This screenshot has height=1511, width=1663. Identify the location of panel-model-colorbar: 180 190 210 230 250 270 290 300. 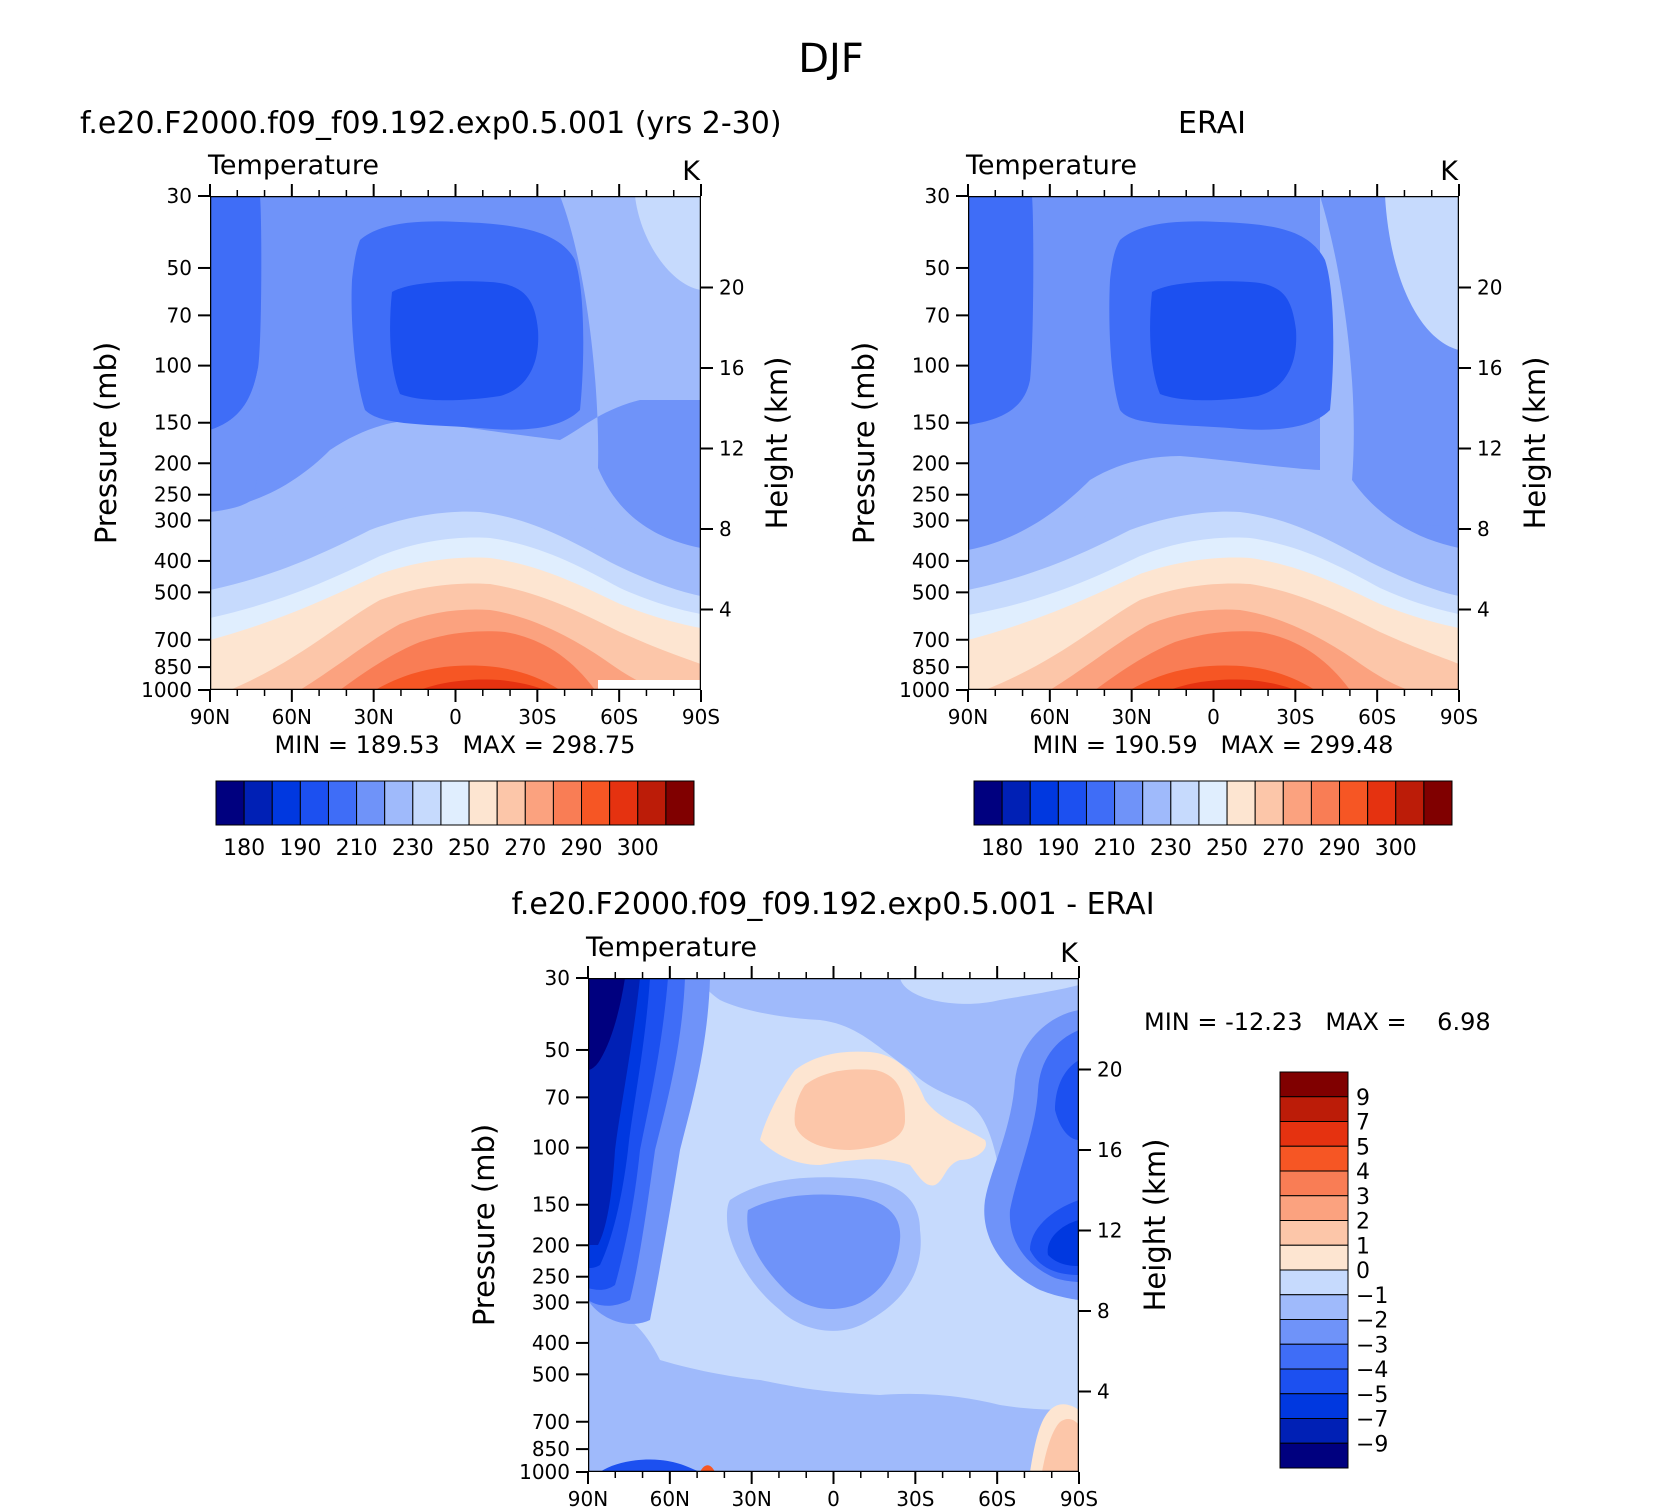
(455, 820).